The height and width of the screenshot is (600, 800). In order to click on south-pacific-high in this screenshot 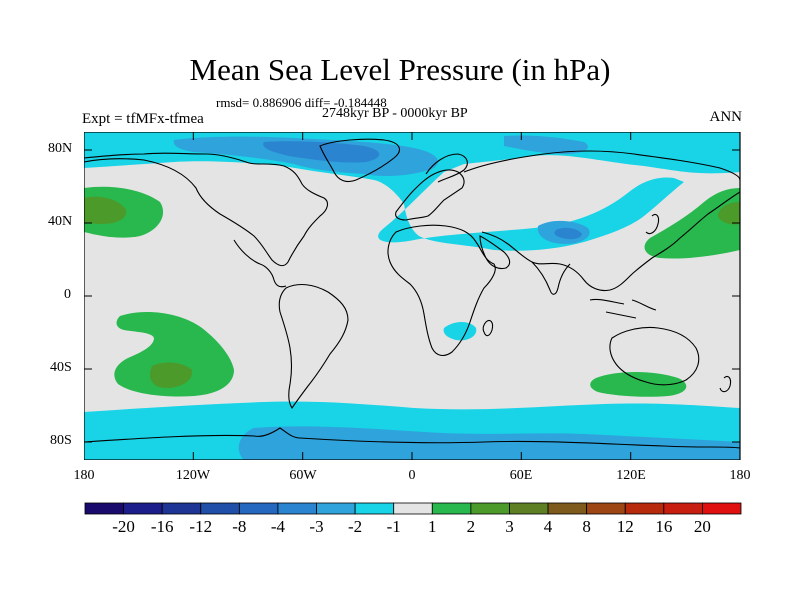, I will do `click(174, 354)`.